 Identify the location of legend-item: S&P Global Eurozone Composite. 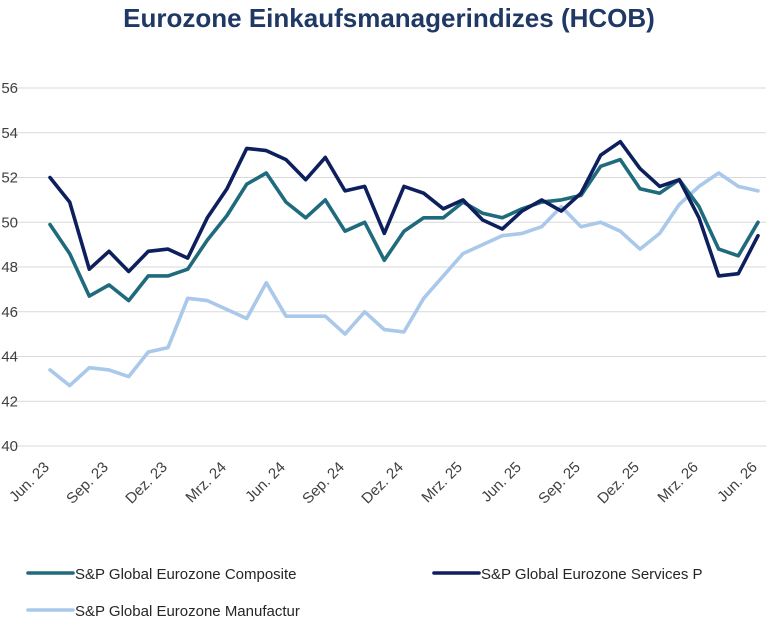
(161, 574).